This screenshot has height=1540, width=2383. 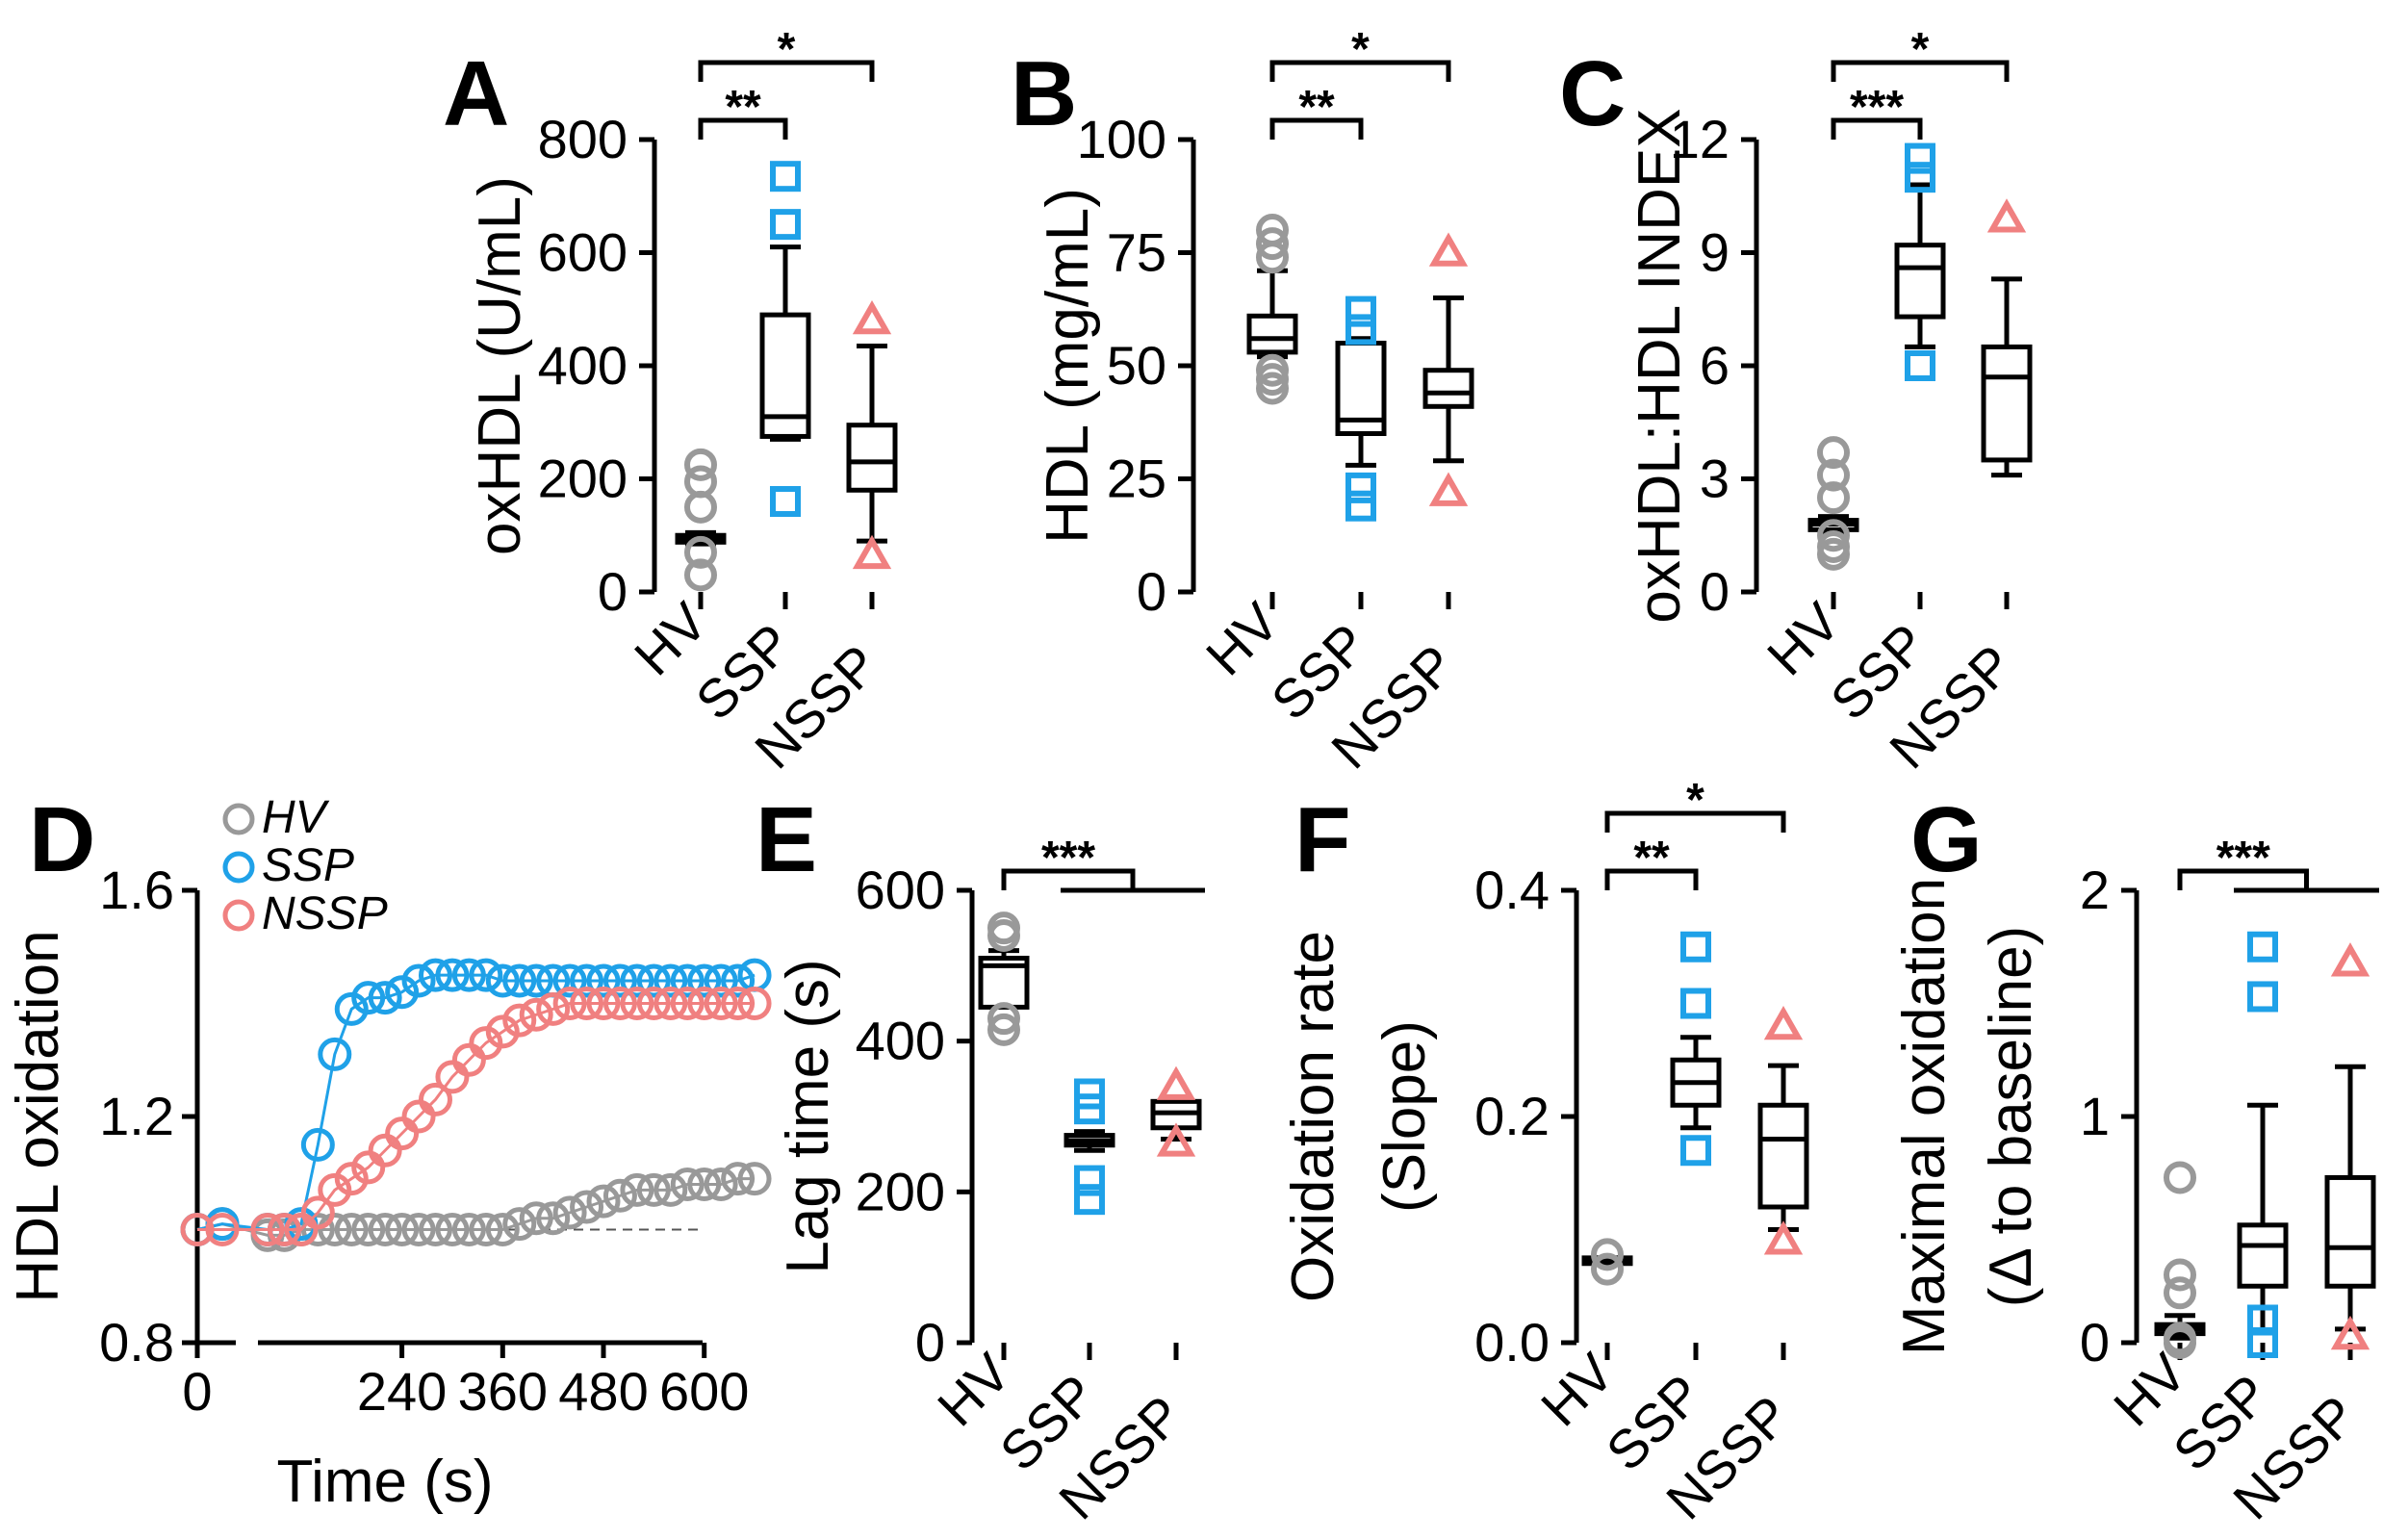 I want to click on x-axis-label: Time (s), so click(x=385, y=1482).